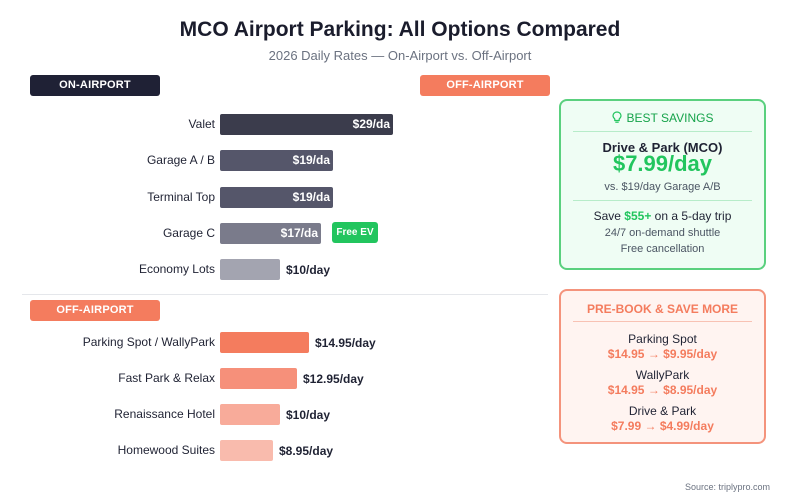 The width and height of the screenshot is (800, 500). Describe the element at coordinates (164, 414) in the screenshot. I see `category-label: Renaissance Hotel` at that location.